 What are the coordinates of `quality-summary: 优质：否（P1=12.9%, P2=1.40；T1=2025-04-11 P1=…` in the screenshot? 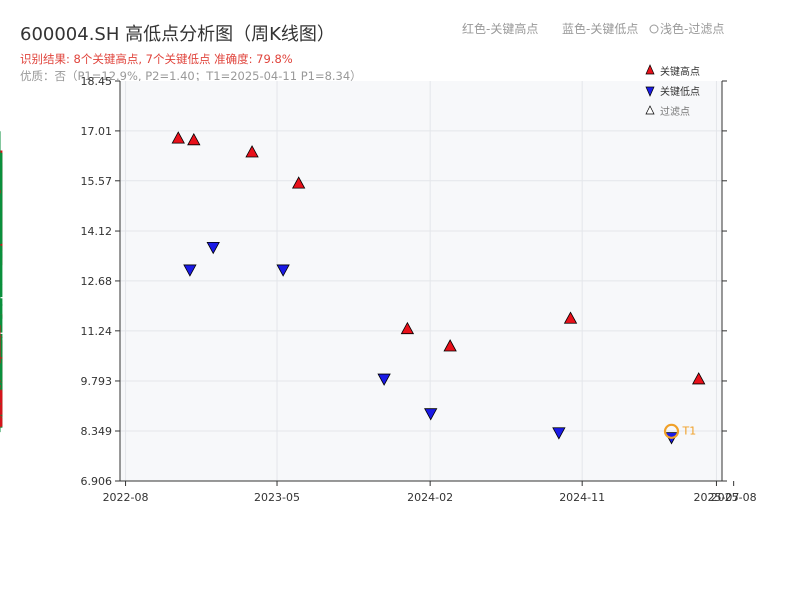 It's located at (191, 76).